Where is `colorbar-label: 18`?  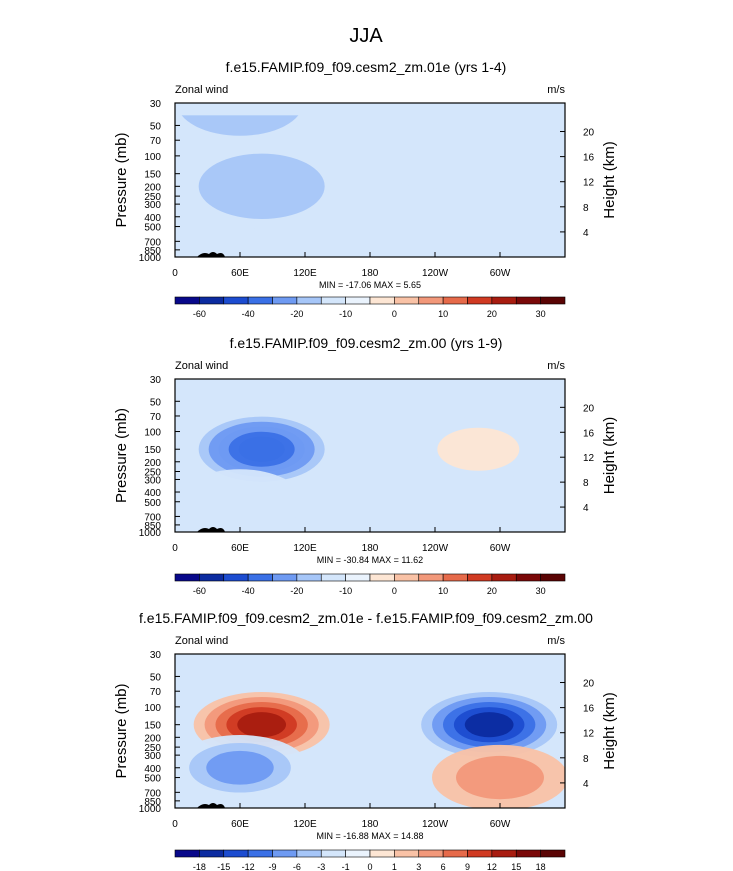 colorbar-label: 18 is located at coordinates (541, 866).